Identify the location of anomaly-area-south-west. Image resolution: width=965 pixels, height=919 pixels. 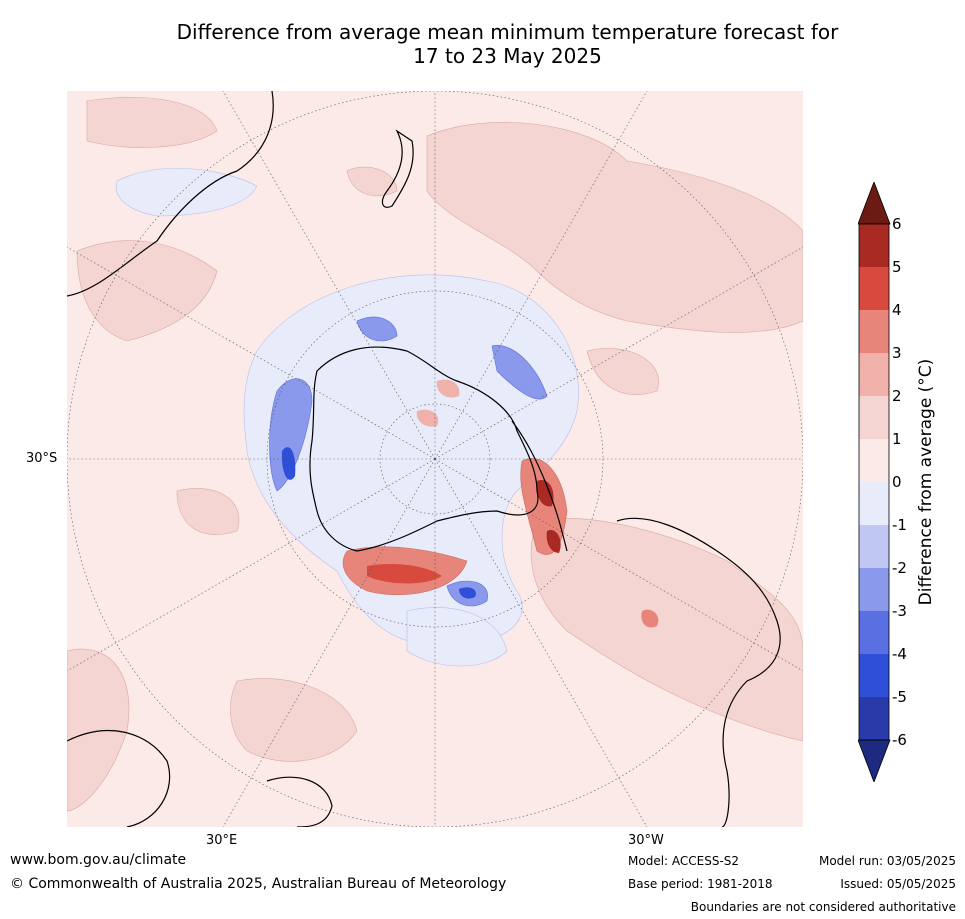
(294, 720).